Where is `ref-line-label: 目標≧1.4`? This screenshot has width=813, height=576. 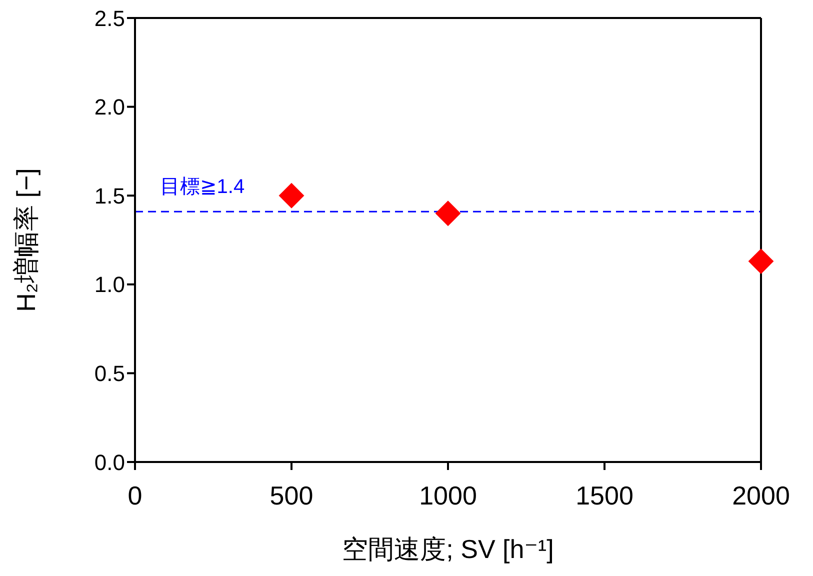 ref-line-label: 目標≧1.4 is located at coordinates (202, 187).